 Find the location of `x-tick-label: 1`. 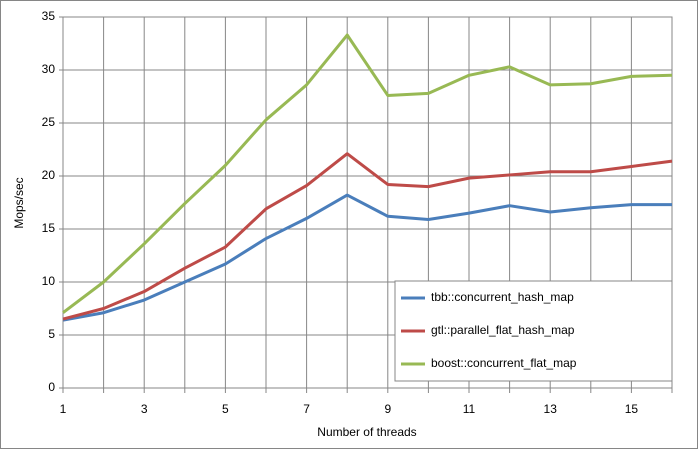

x-tick-label: 1 is located at coordinates (63, 409).